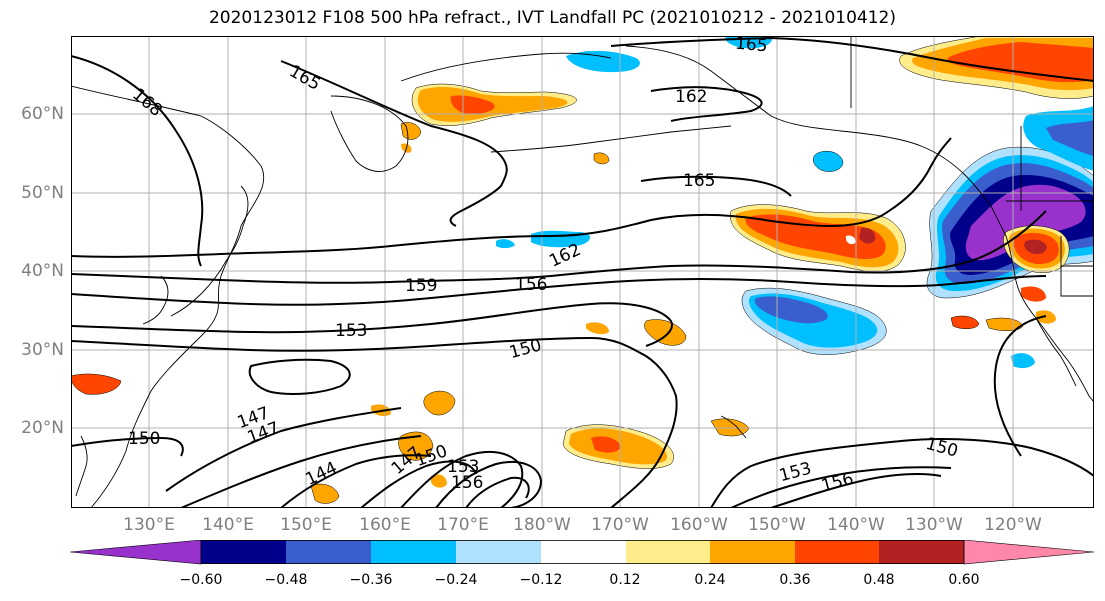 The height and width of the screenshot is (601, 1105). Describe the element at coordinates (301, 471) in the screenshot. I see `contour-147-b` at that location.